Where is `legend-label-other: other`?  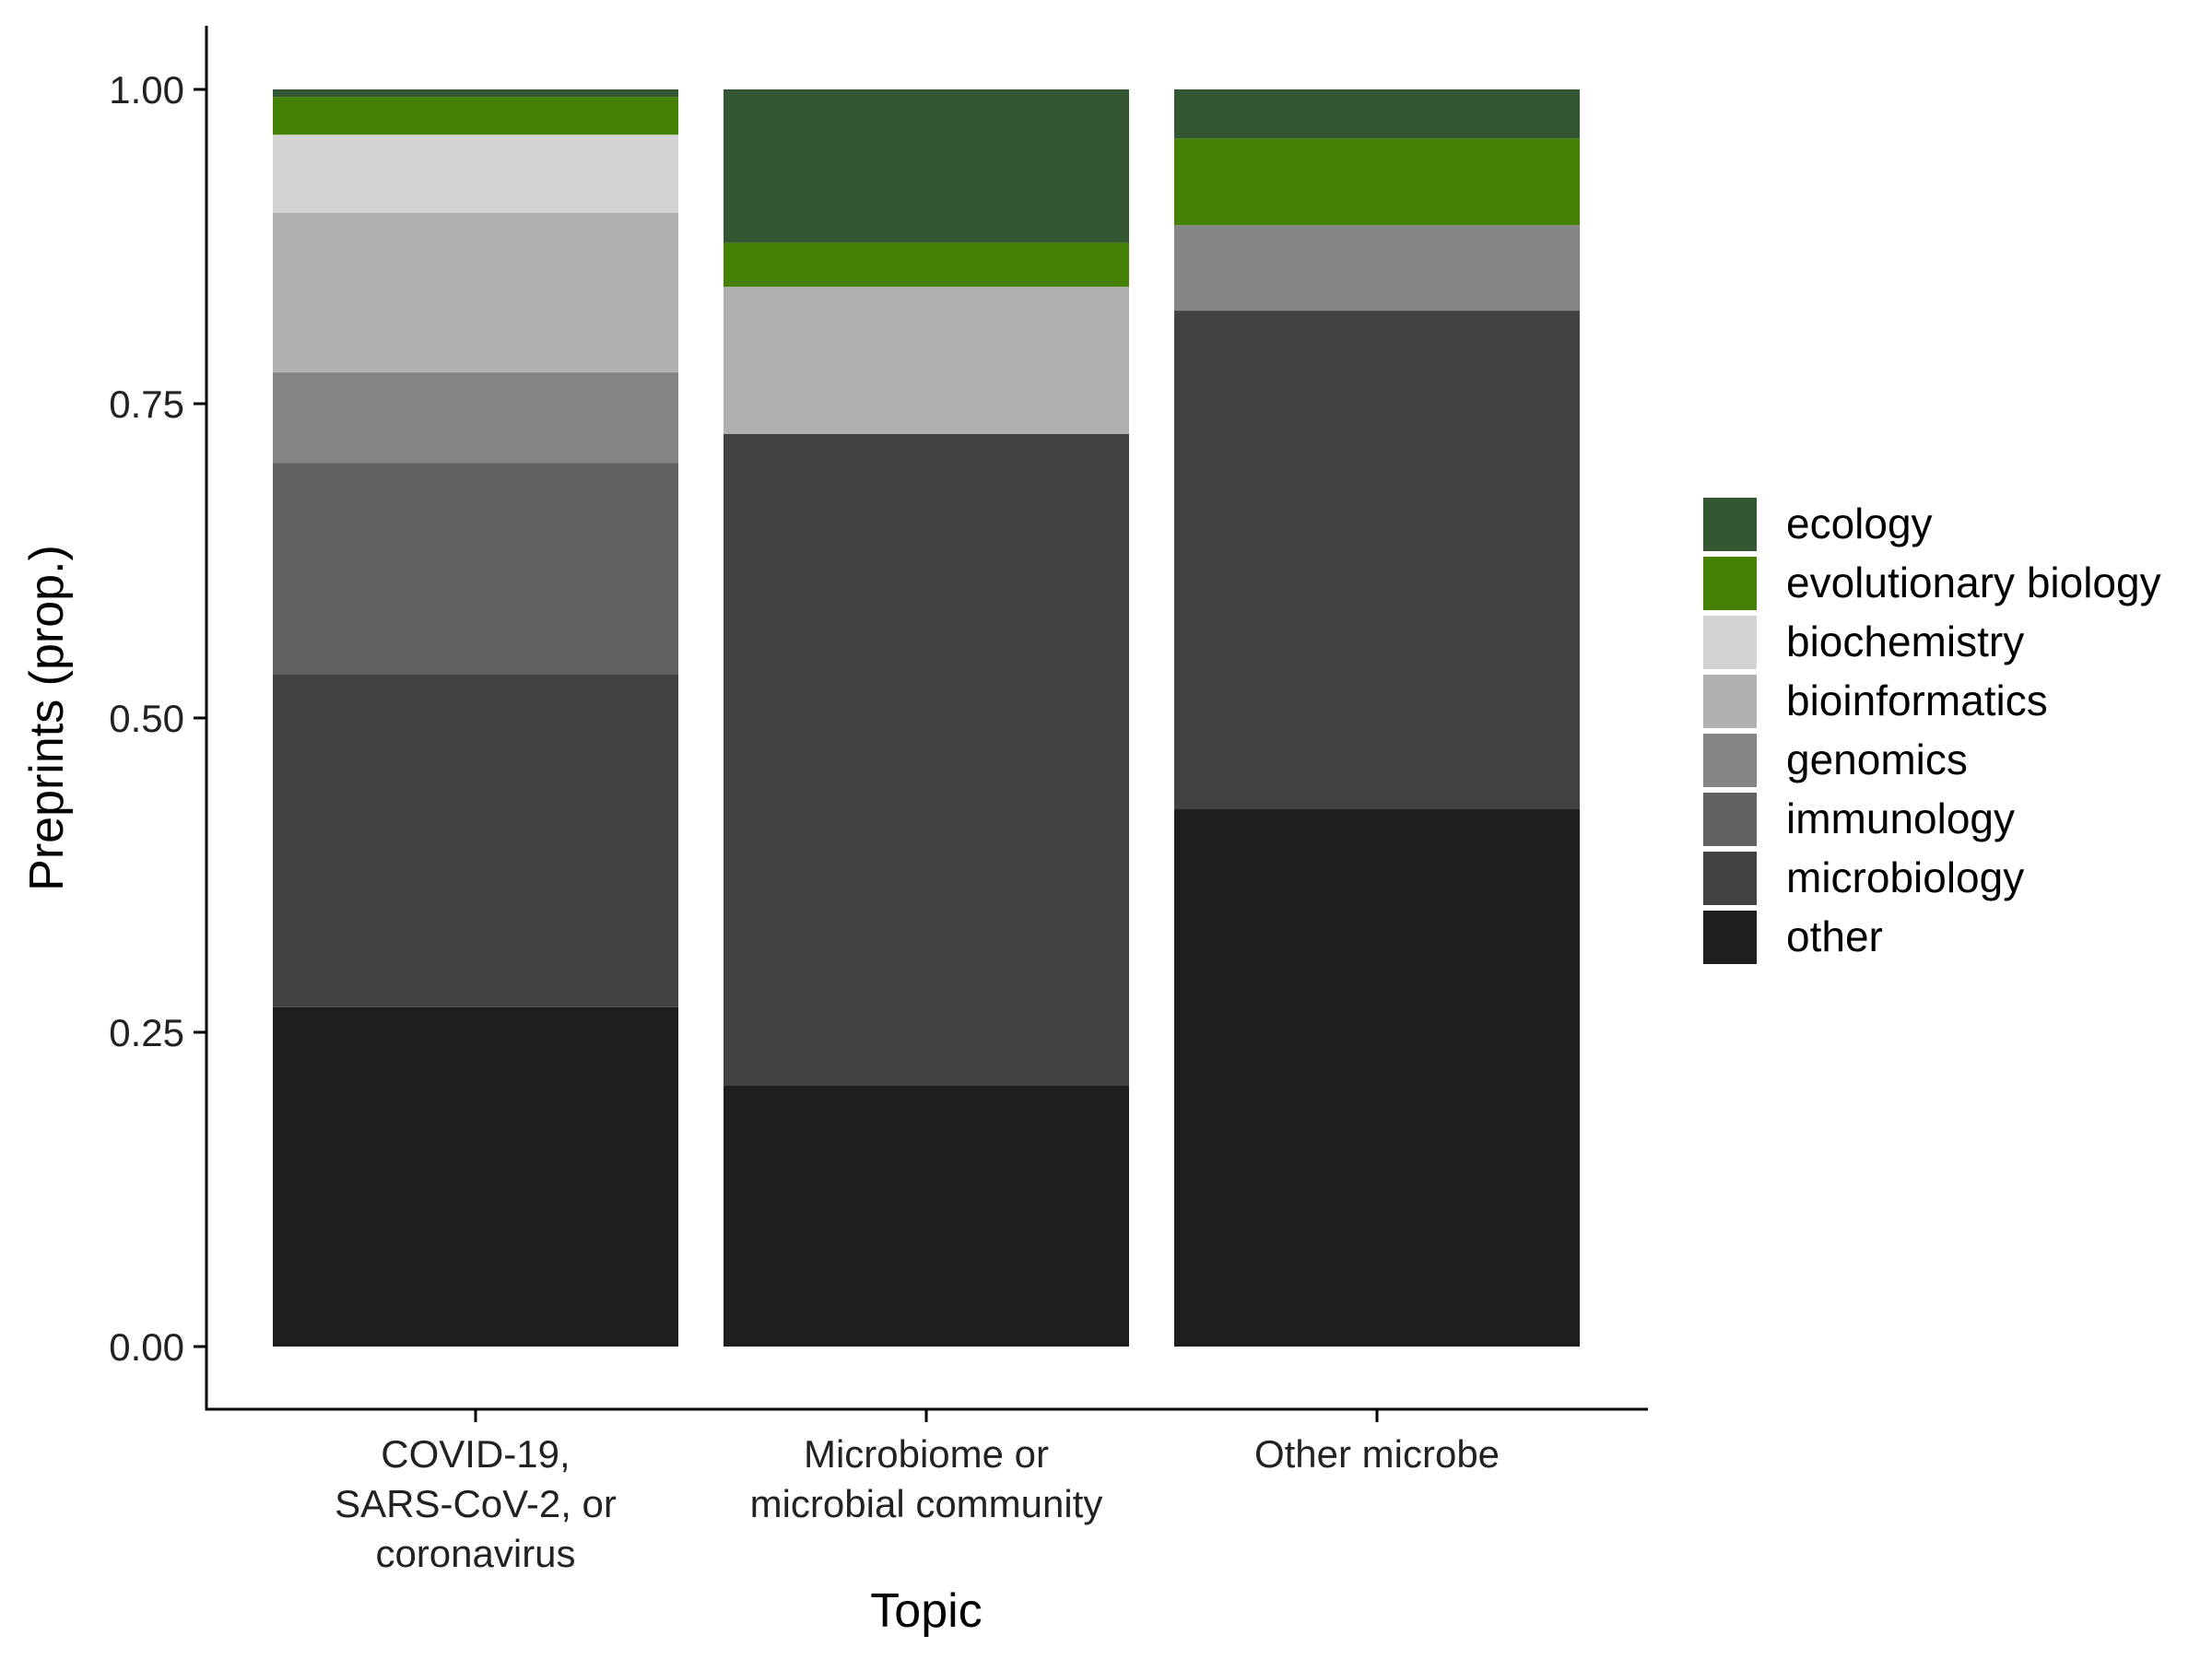
legend-label-other: other is located at coordinates (1834, 936).